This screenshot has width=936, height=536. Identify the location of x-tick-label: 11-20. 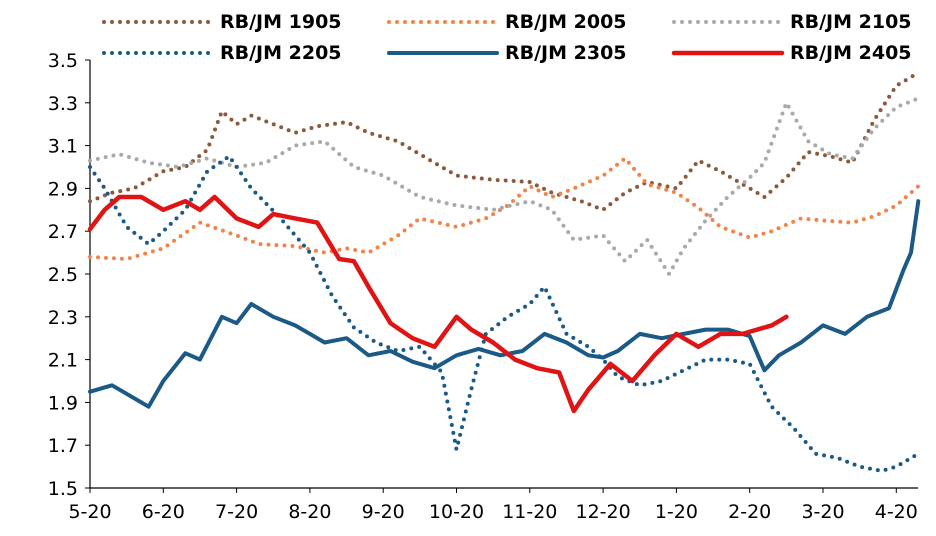
(529, 512).